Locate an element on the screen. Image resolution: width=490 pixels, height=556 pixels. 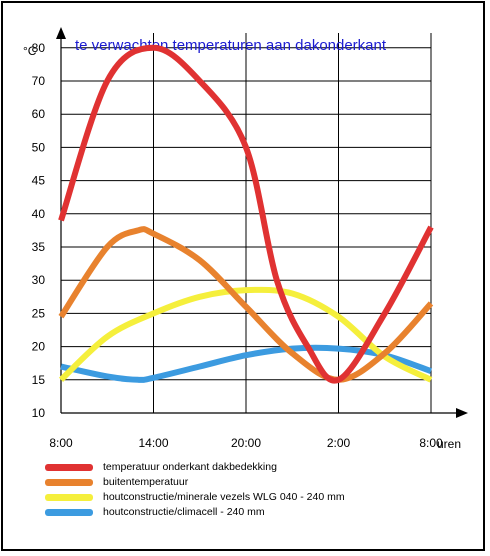
x-axis-arrow is located at coordinates (462, 413).